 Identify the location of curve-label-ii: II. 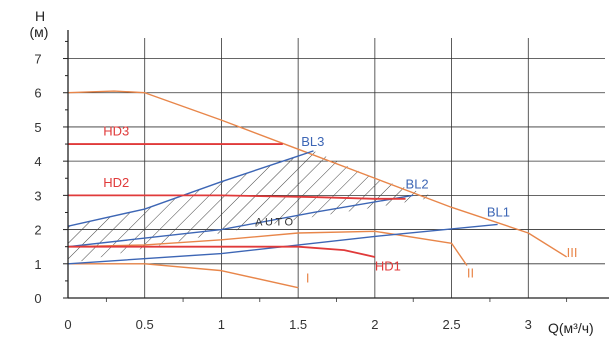
(470, 272).